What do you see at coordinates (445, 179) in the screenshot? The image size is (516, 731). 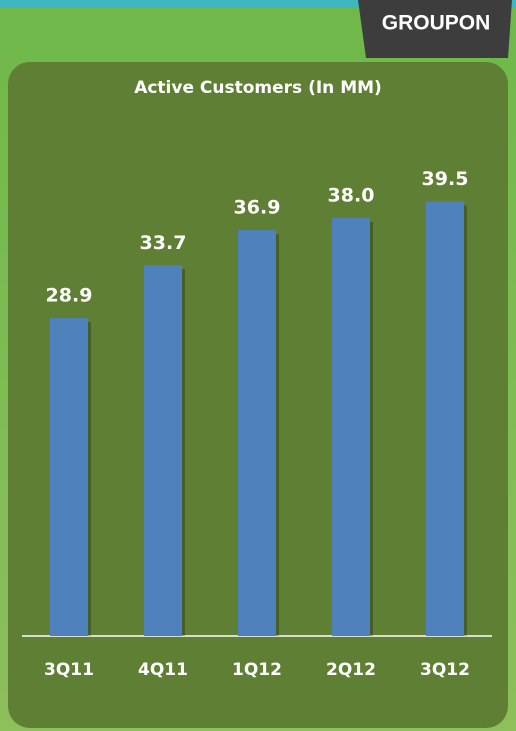 I see `value-label: 39.5` at bounding box center [445, 179].